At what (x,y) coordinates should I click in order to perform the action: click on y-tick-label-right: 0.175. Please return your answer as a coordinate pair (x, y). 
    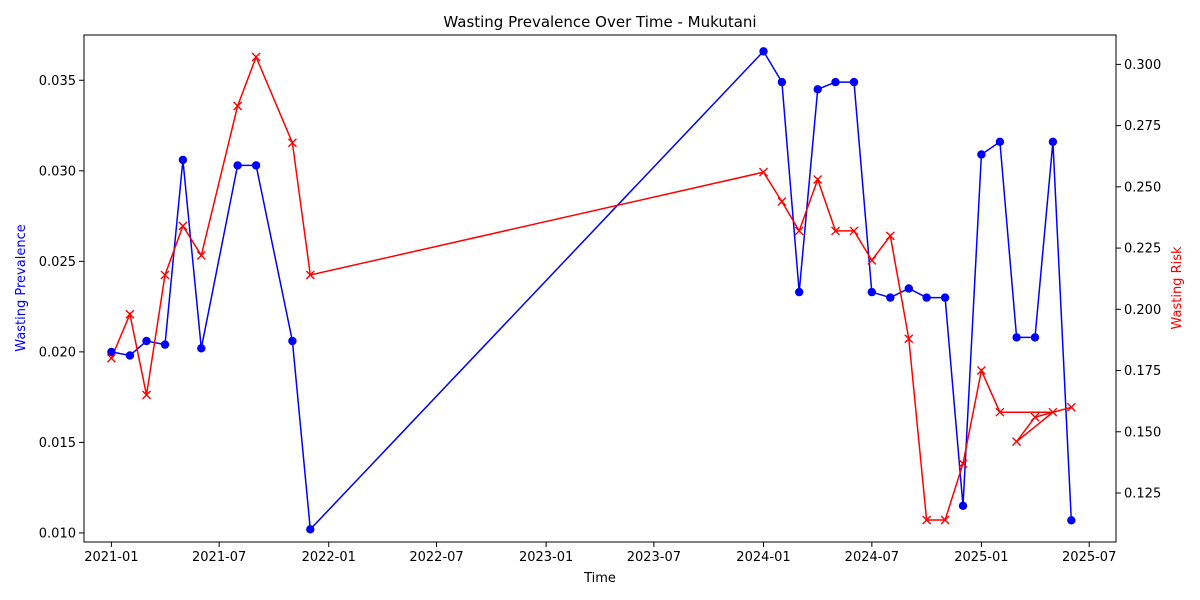
    Looking at the image, I should click on (1142, 371).